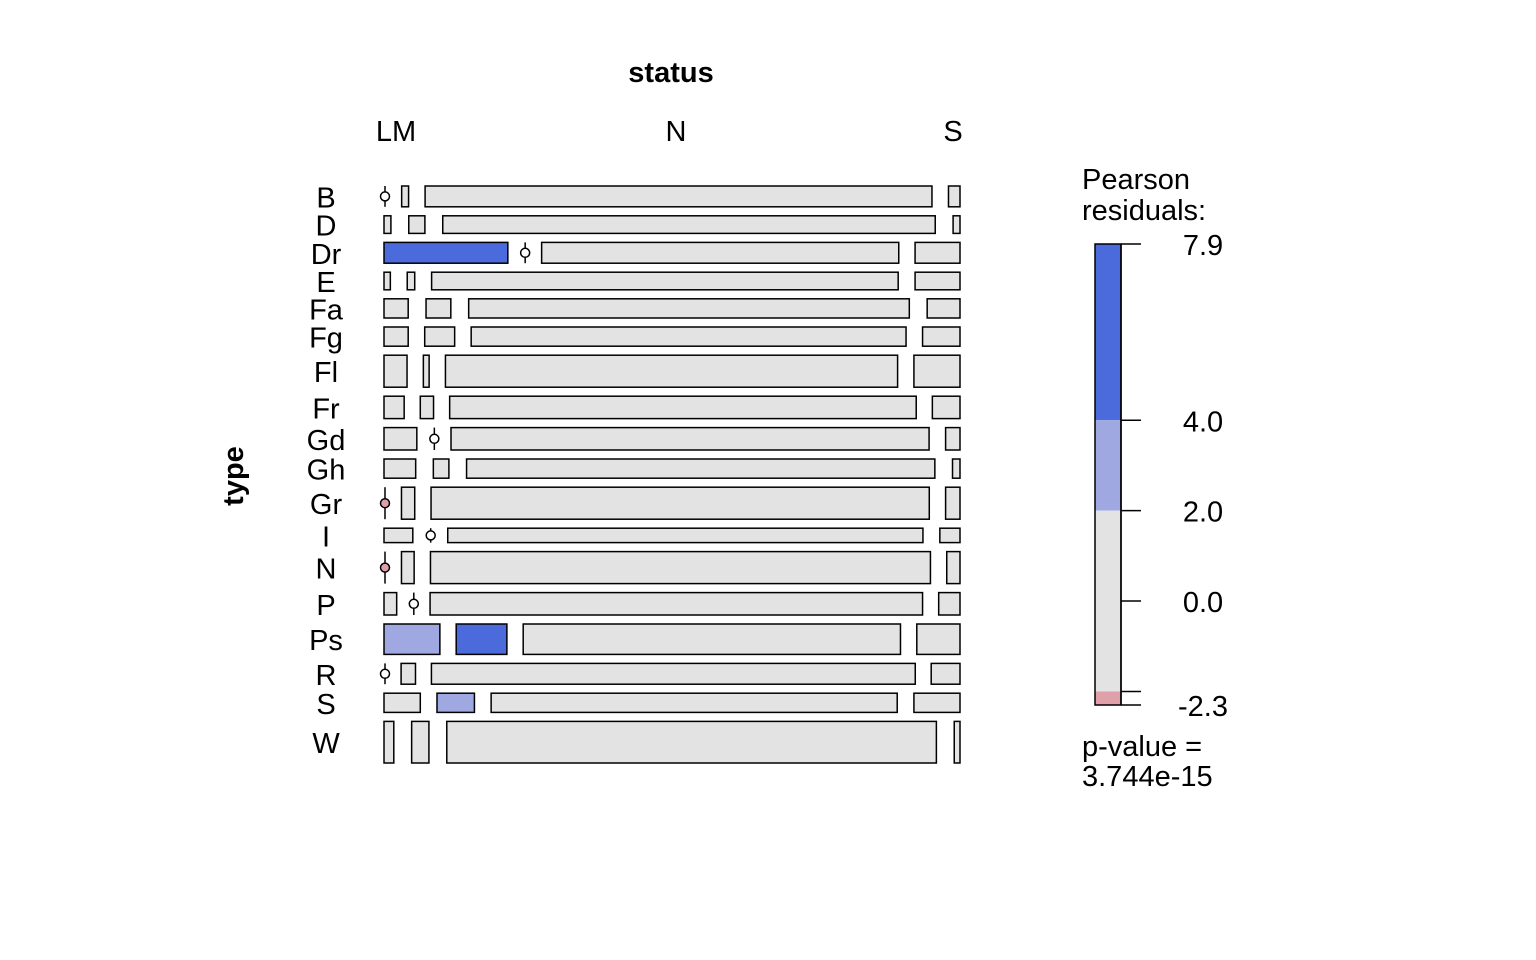 This screenshot has width=1536, height=960. Describe the element at coordinates (326, 409) in the screenshot. I see `row-label-fr: Fr` at that location.